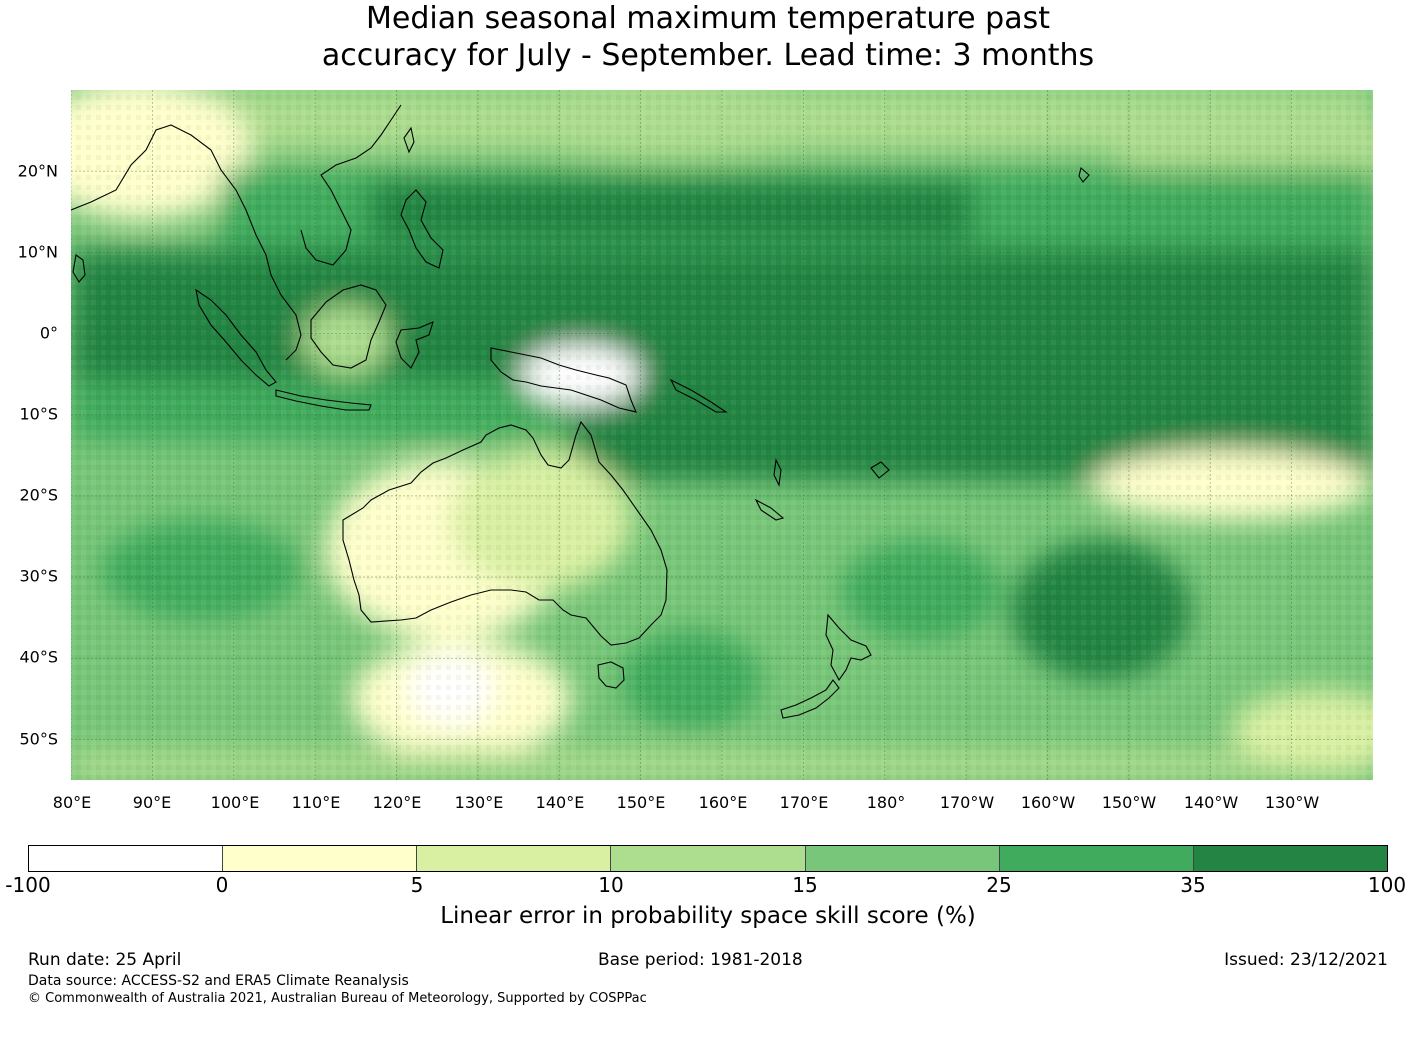 The height and width of the screenshot is (1050, 1416). I want to click on philippines-coast, so click(422, 229).